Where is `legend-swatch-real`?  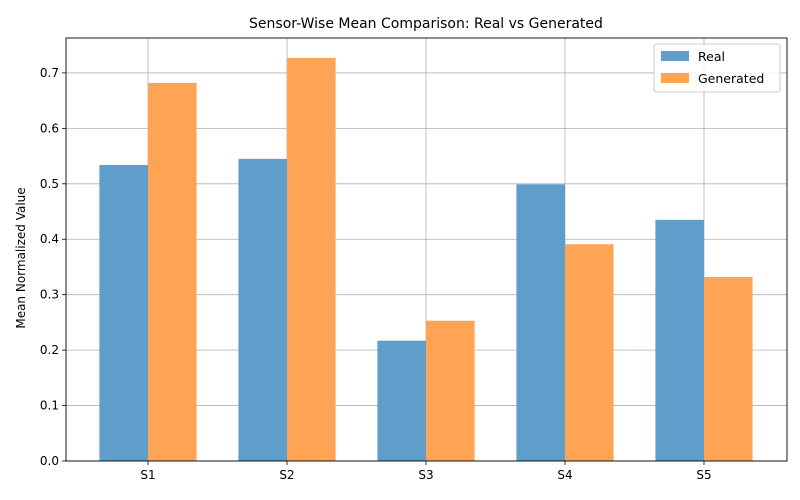 legend-swatch-real is located at coordinates (675, 56).